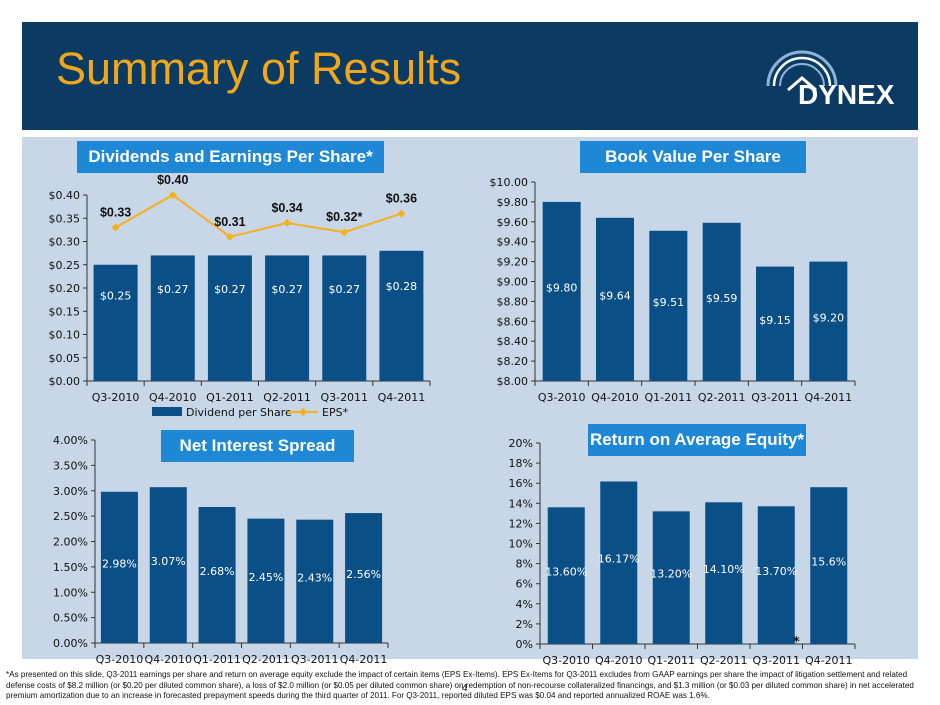 The image size is (940, 705). I want to click on y-tick-label: $0.05, so click(65, 358).